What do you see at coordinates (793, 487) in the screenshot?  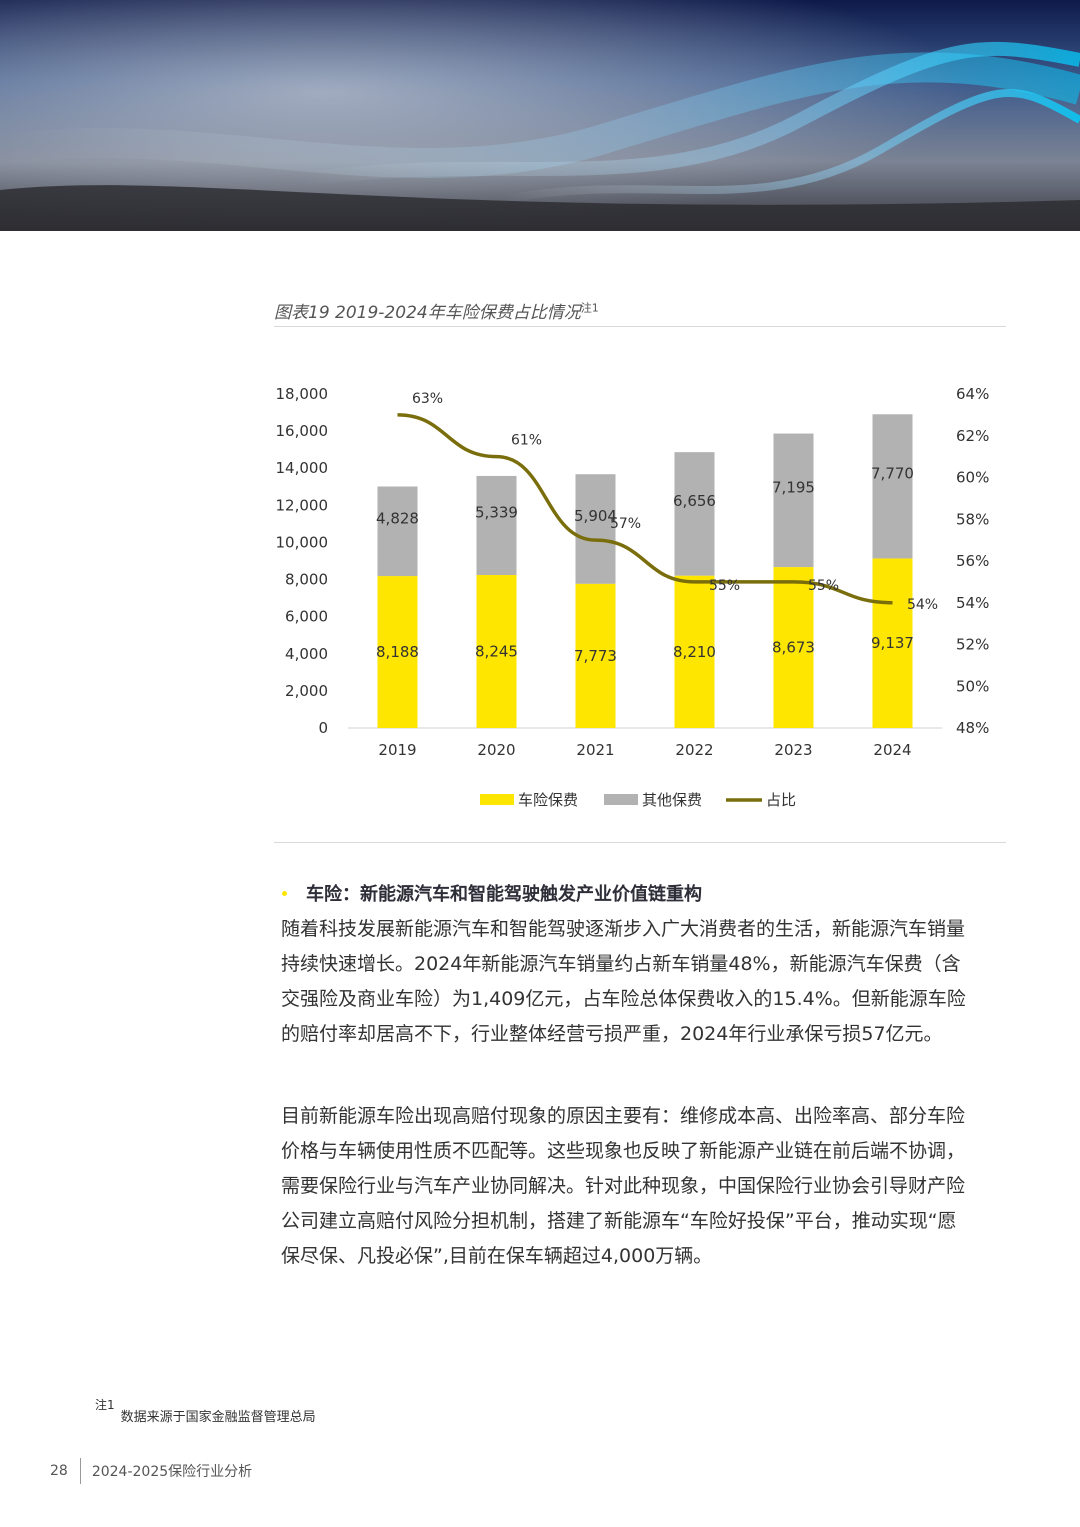 I see `bar-other-premium-label: 7,195` at bounding box center [793, 487].